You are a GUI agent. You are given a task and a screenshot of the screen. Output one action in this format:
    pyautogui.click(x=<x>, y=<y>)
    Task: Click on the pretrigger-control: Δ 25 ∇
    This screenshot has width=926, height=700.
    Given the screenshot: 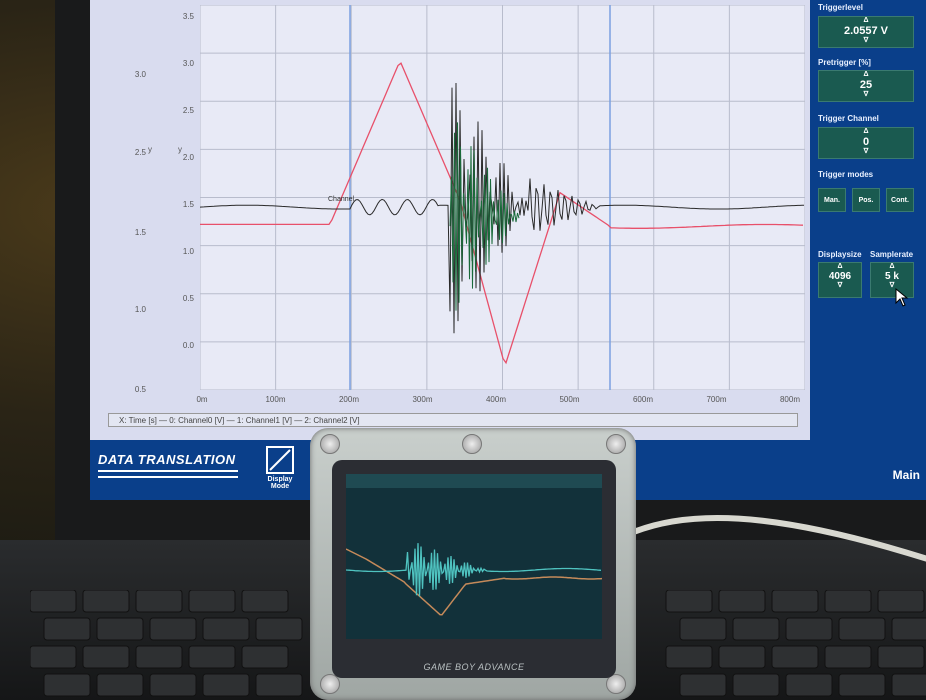 What is the action you would take?
    pyautogui.click(x=866, y=86)
    